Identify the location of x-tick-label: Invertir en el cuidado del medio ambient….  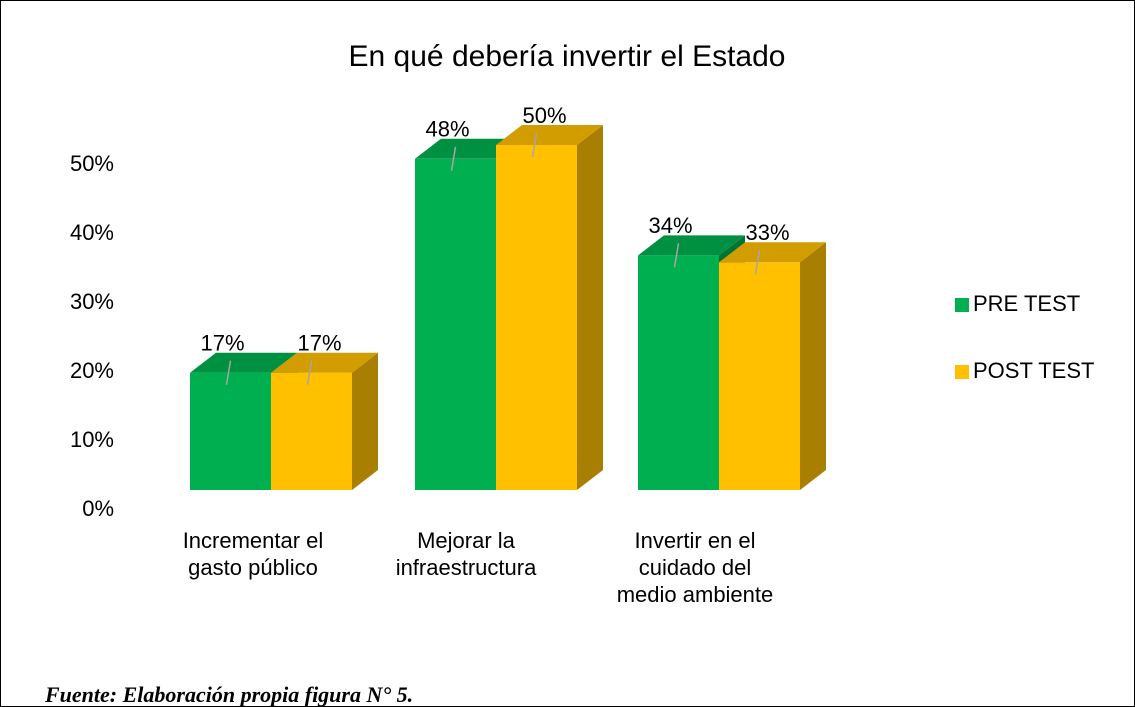
(695, 567).